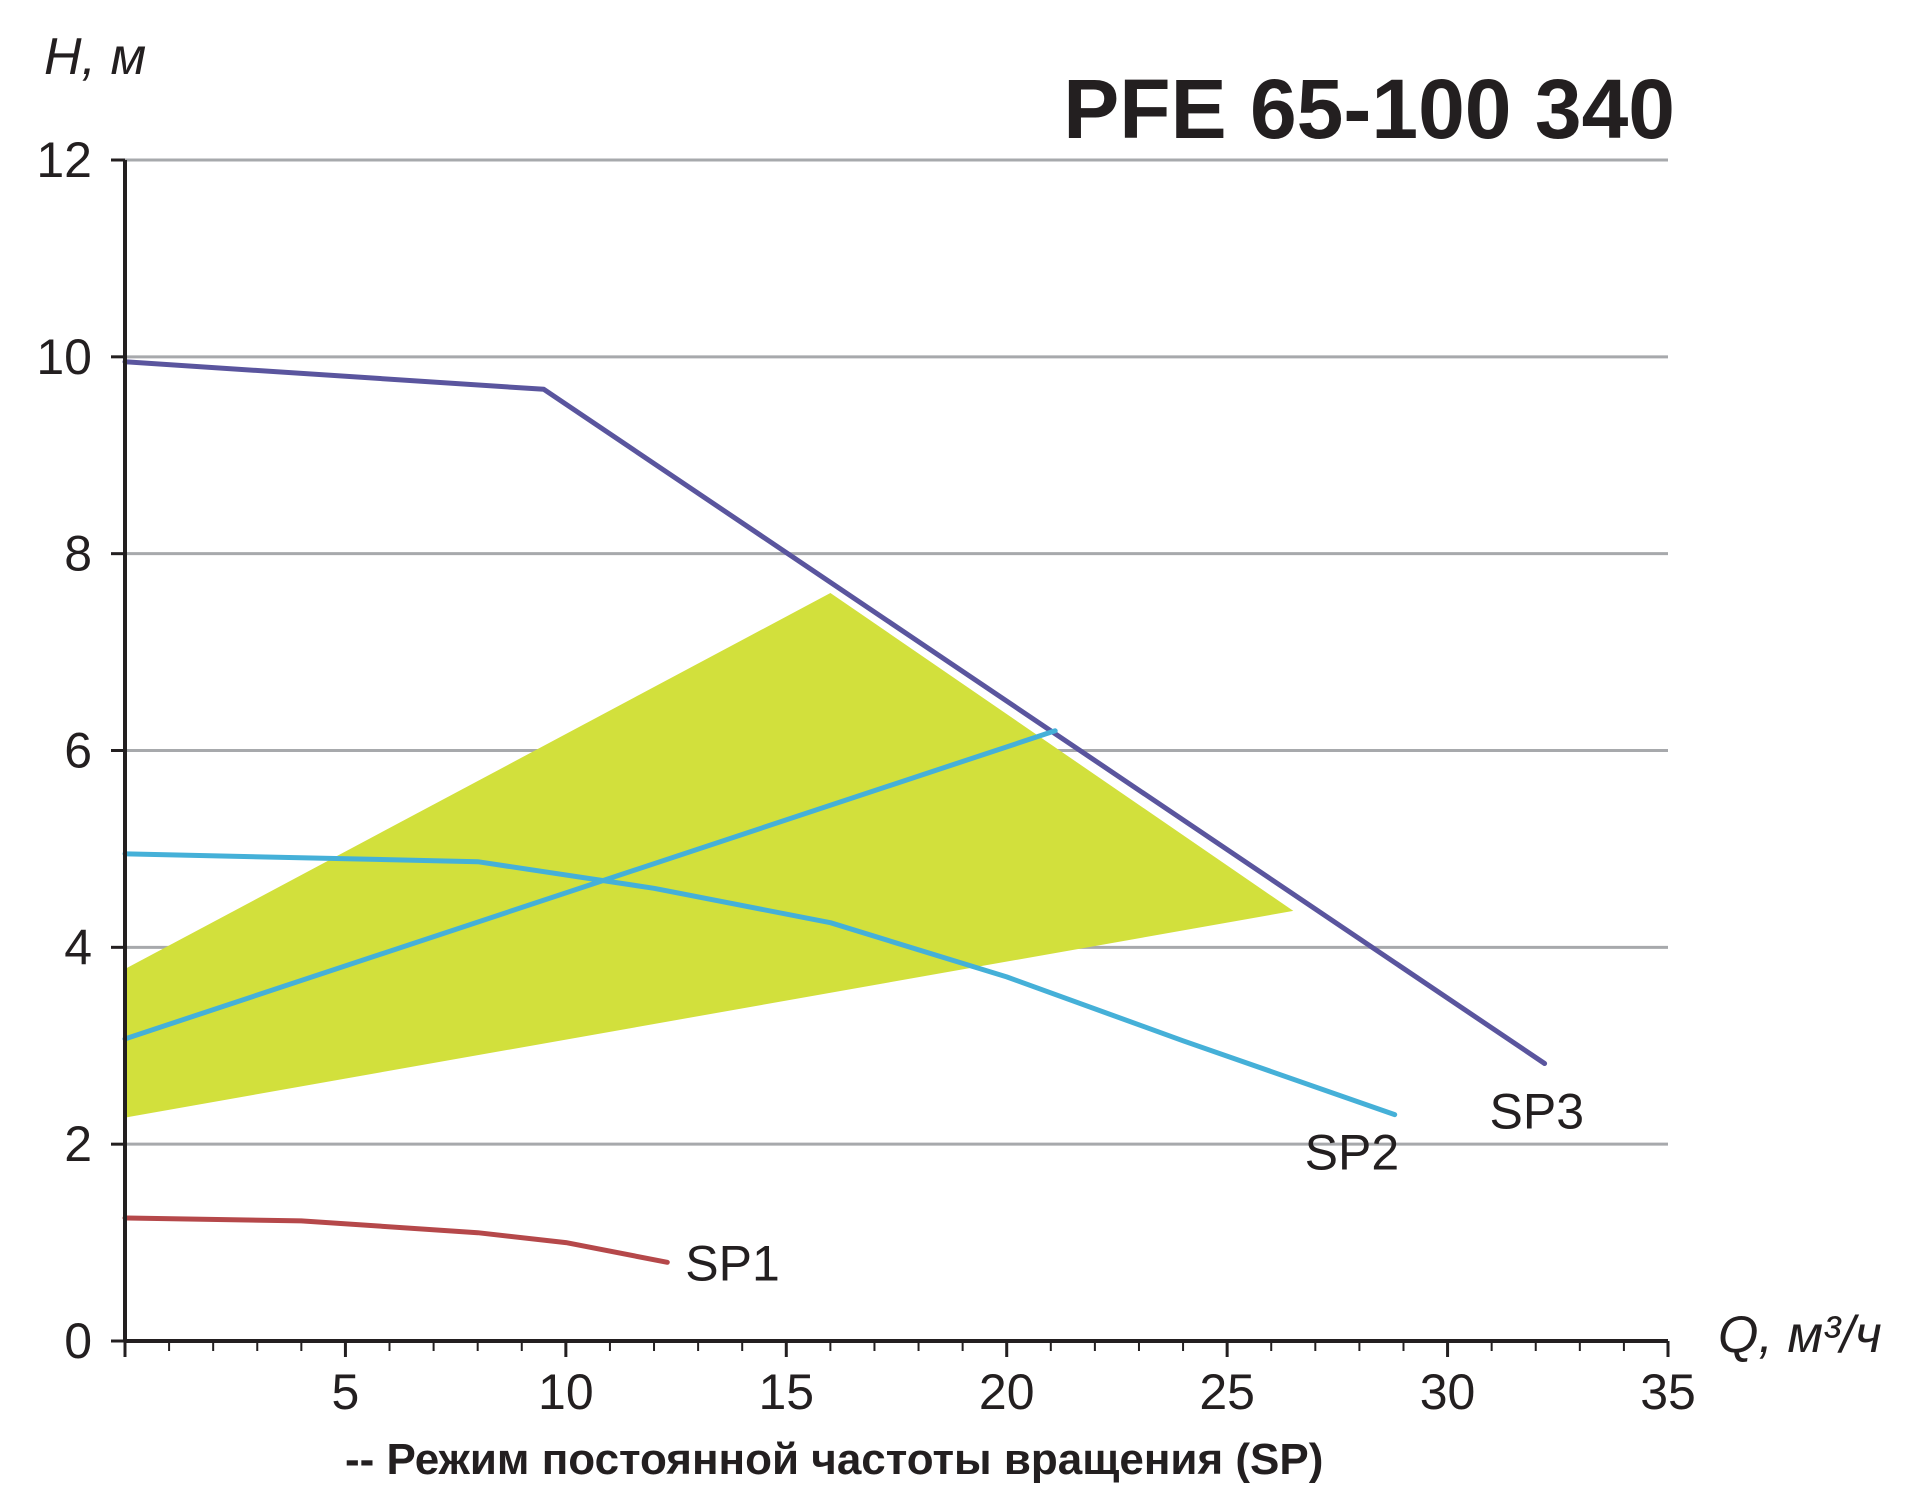 This screenshot has width=1920, height=1507. Describe the element at coordinates (1369, 109) in the screenshot. I see `chart-title: PFE 65-100 340` at that location.